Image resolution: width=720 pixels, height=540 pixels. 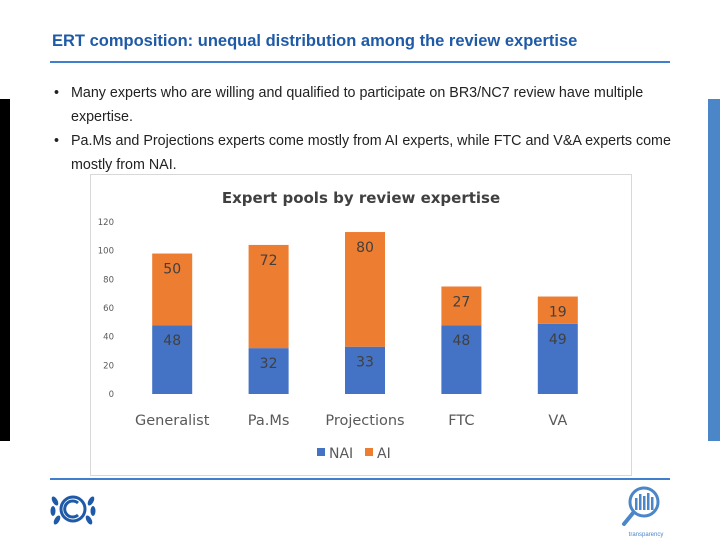 What do you see at coordinates (341, 454) in the screenshot?
I see `legend-label-nai: NAI` at bounding box center [341, 454].